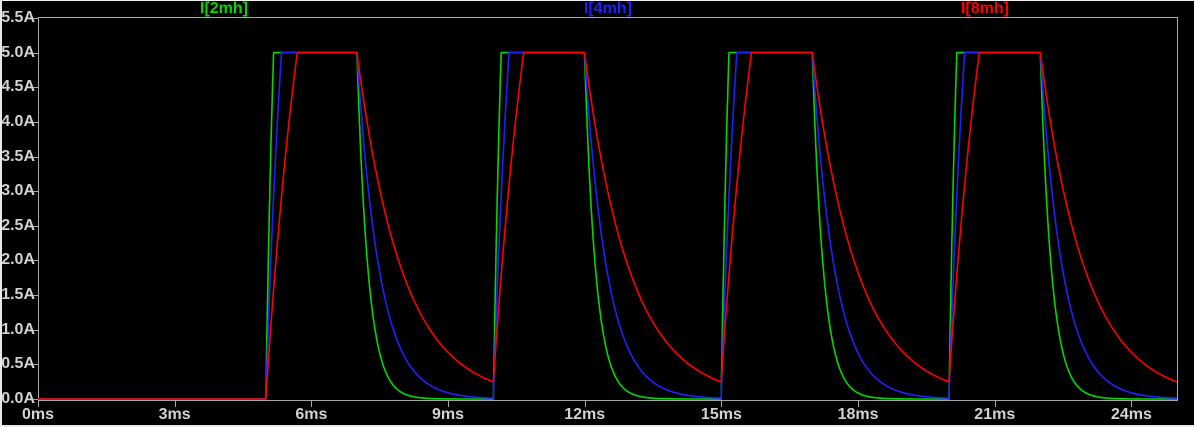 The image size is (1194, 427). Describe the element at coordinates (18, 52) in the screenshot. I see `y-tick-label: 5.0A` at that location.